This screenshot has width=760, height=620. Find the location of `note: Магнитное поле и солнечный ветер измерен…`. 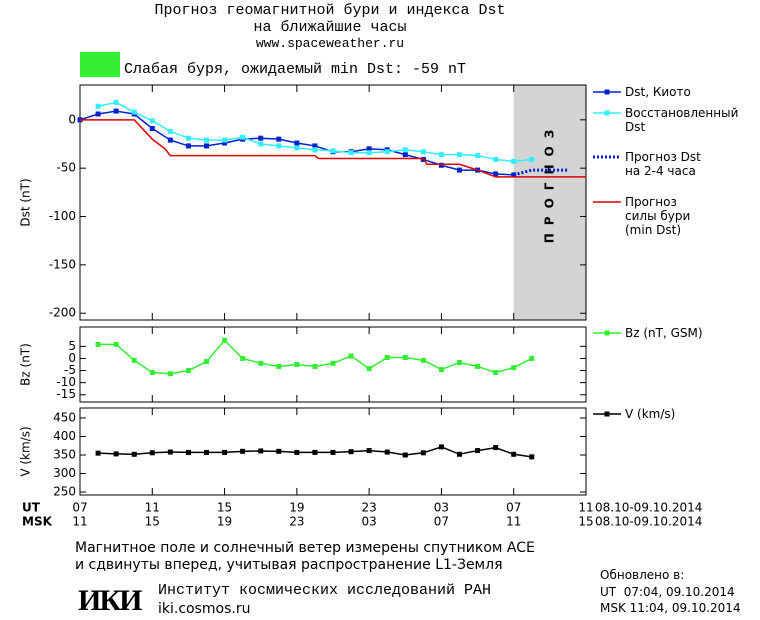

note: Магнитное поле и солнечный ветер измерен… is located at coordinates (305, 548).